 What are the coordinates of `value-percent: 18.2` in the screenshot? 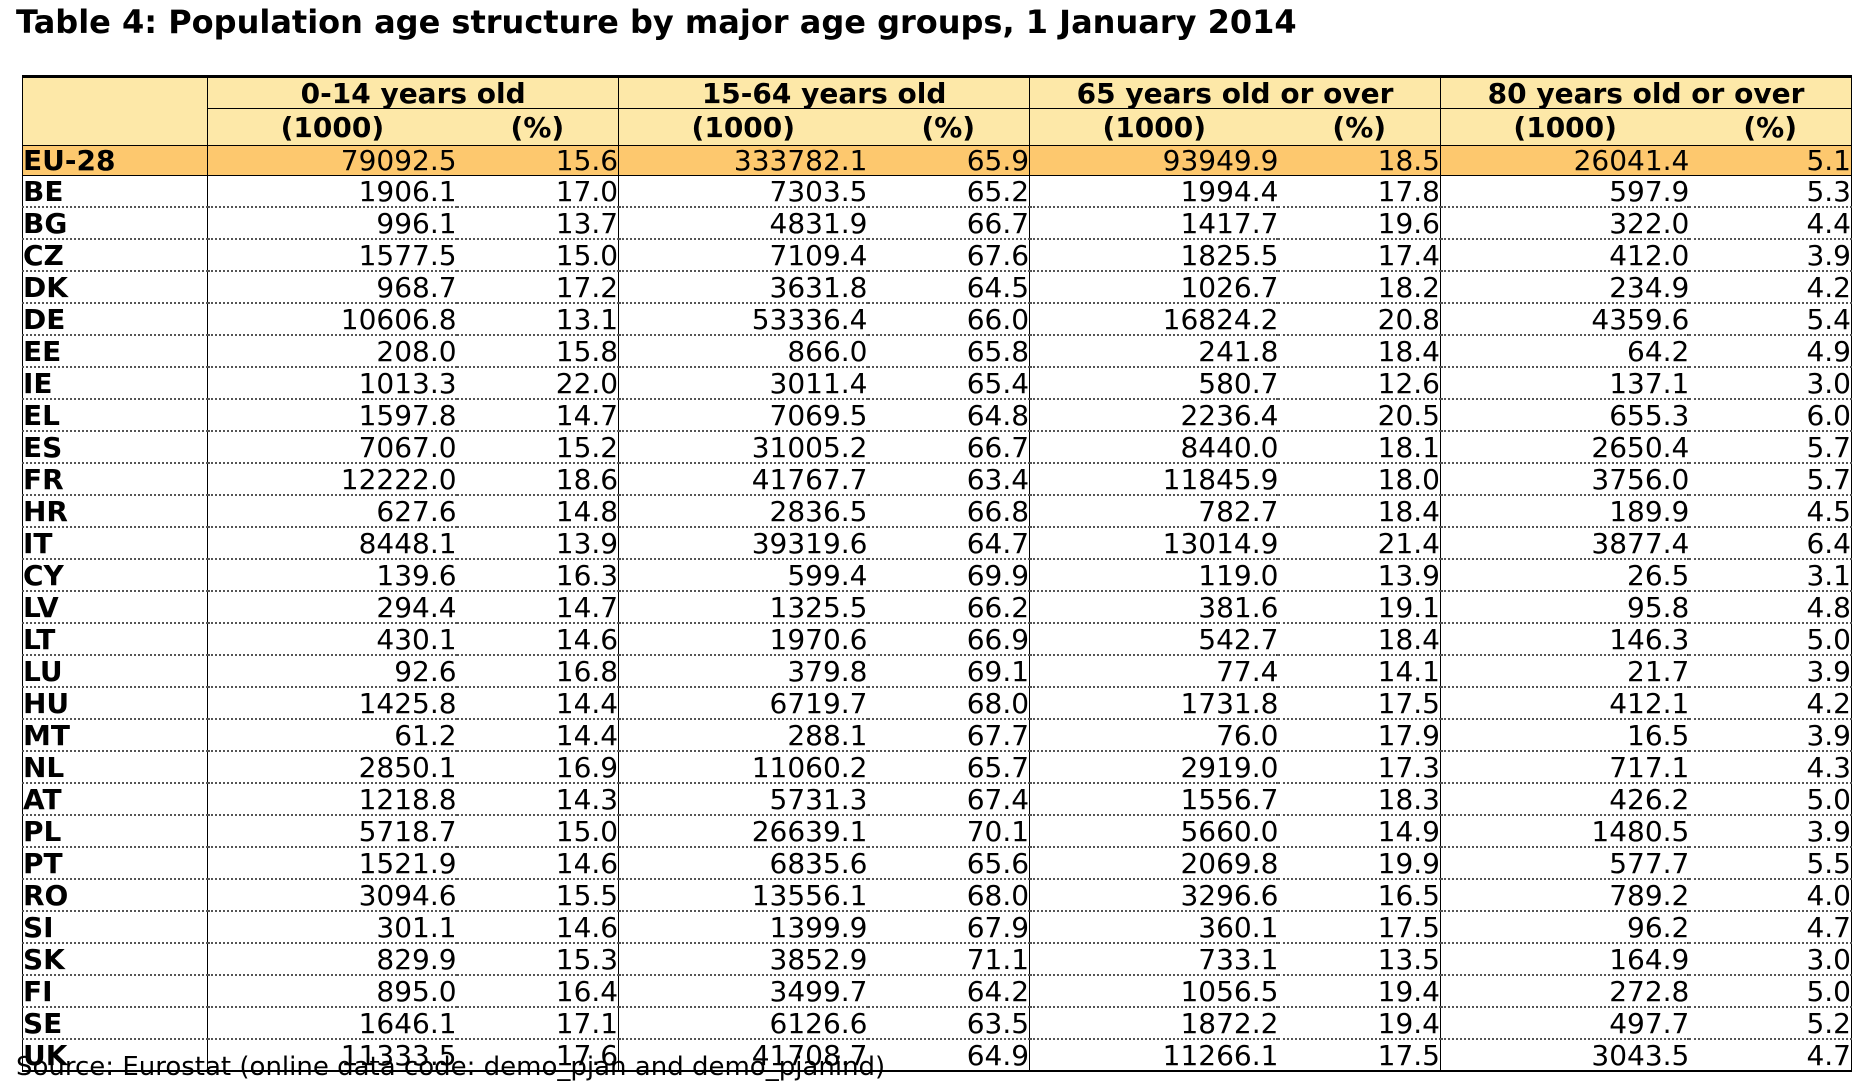 It's located at (1359, 287).